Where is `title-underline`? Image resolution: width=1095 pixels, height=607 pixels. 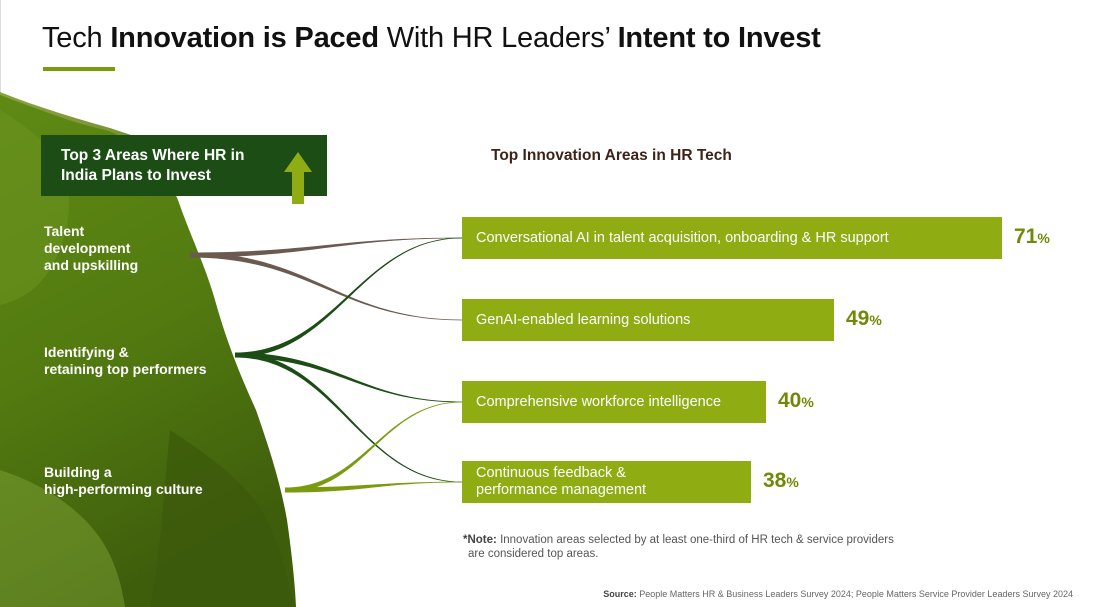
title-underline is located at coordinates (79, 69).